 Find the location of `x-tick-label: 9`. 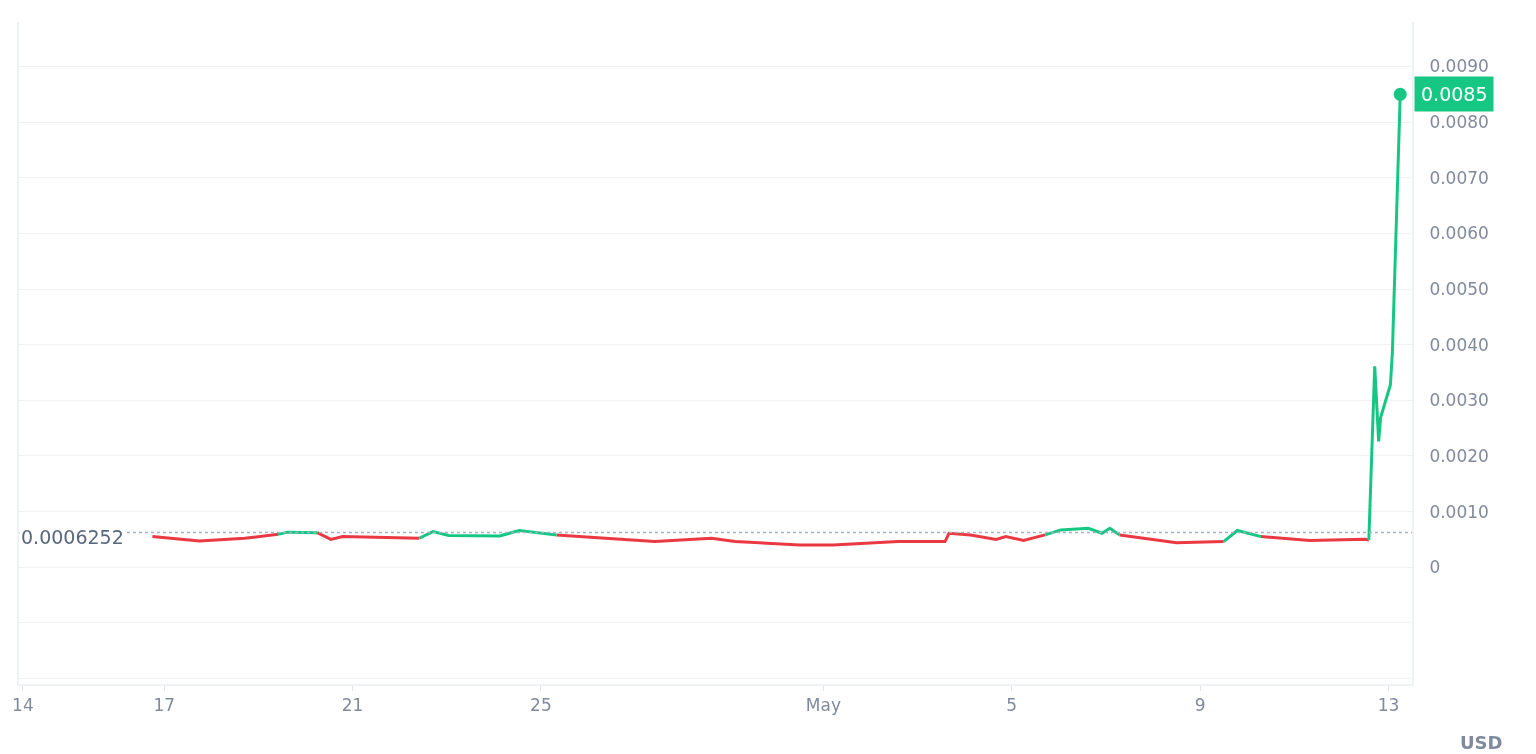

x-tick-label: 9 is located at coordinates (1200, 705).